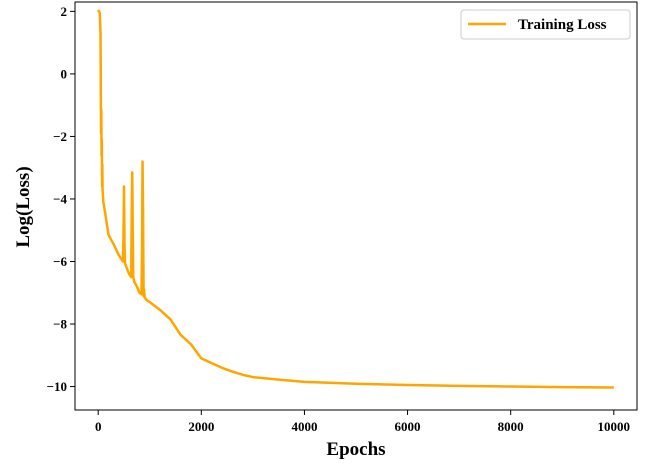 Image resolution: width=662 pixels, height=466 pixels. I want to click on x-tick-label: 2000, so click(201, 426).